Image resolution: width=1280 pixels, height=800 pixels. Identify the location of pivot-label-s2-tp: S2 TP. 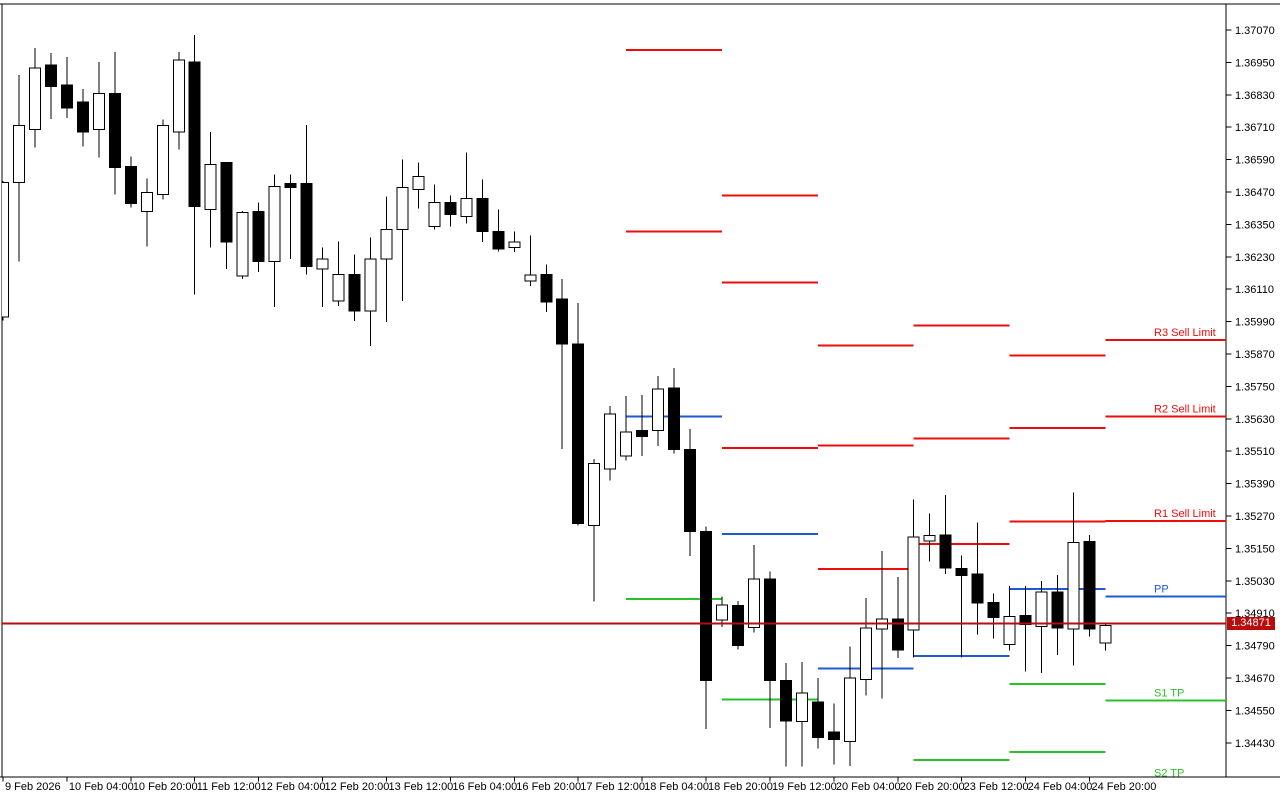
(1169, 774).